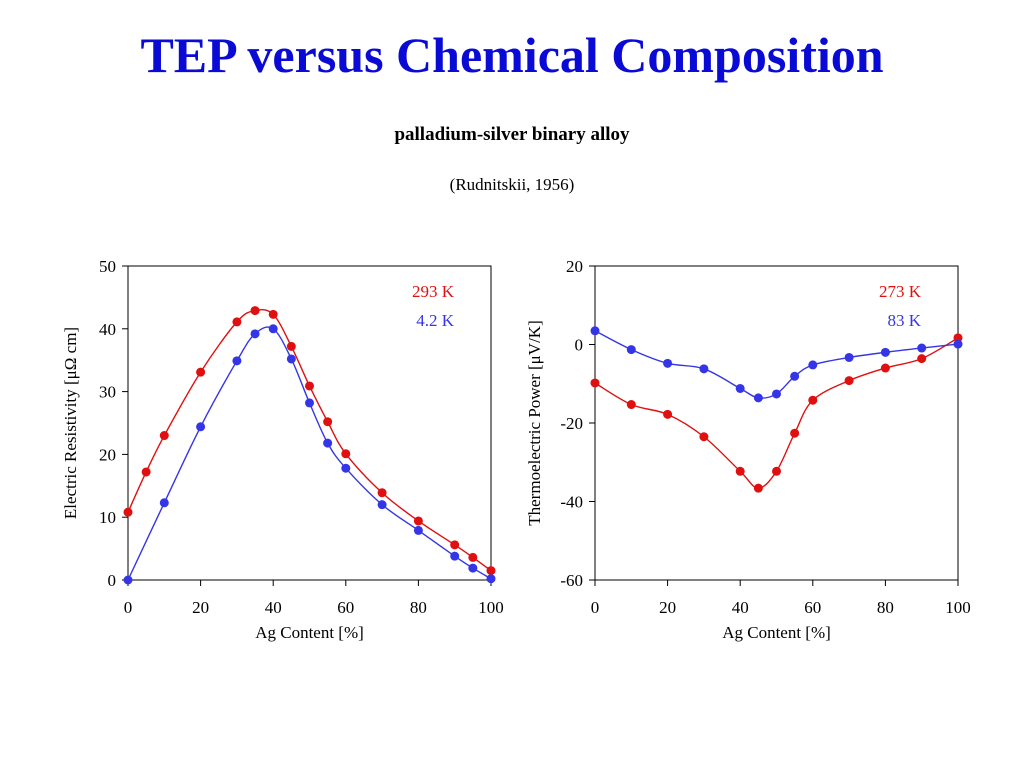 This screenshot has height=768, width=1024. What do you see at coordinates (273, 607) in the screenshot?
I see `resistivity-x-tick-label: 40` at bounding box center [273, 607].